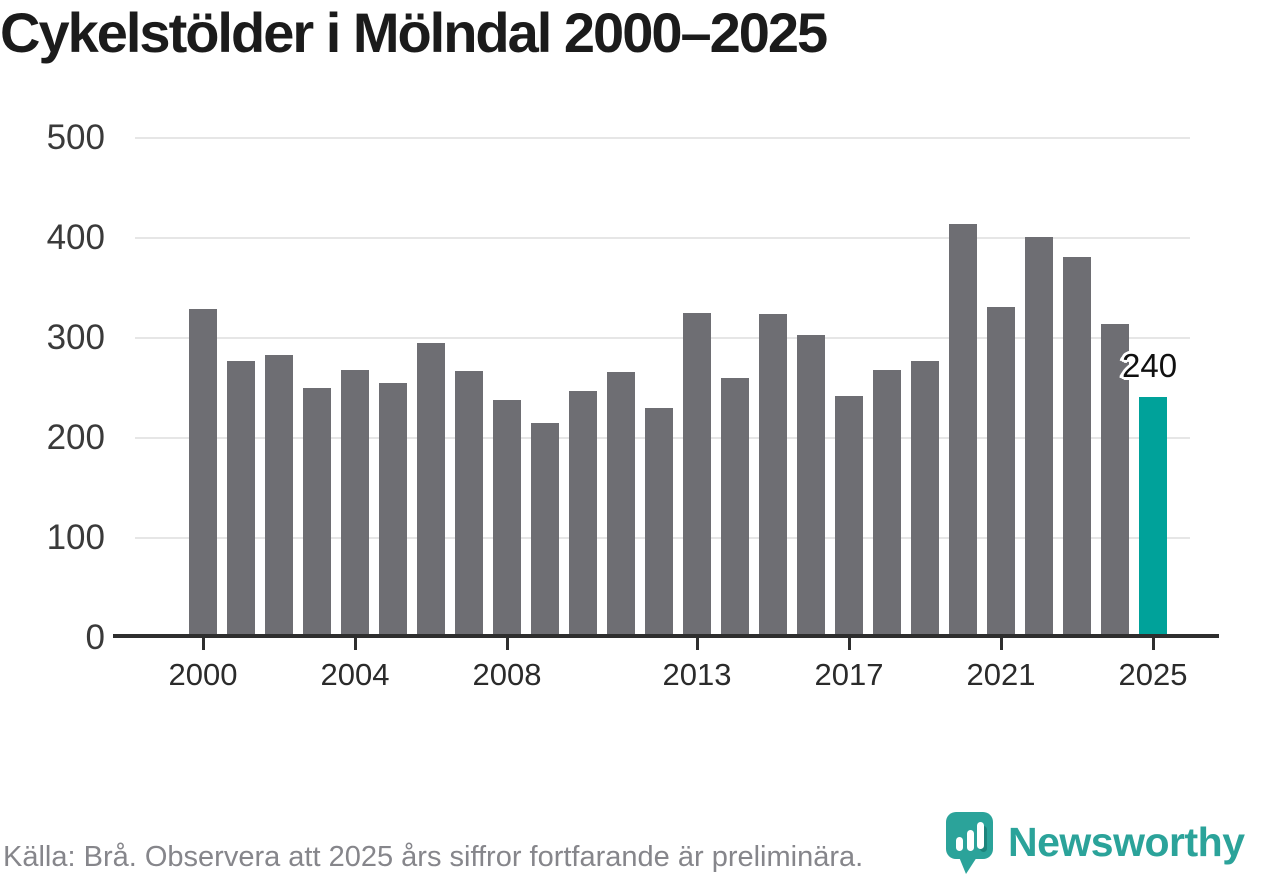  I want to click on bar-2020, so click(963, 430).